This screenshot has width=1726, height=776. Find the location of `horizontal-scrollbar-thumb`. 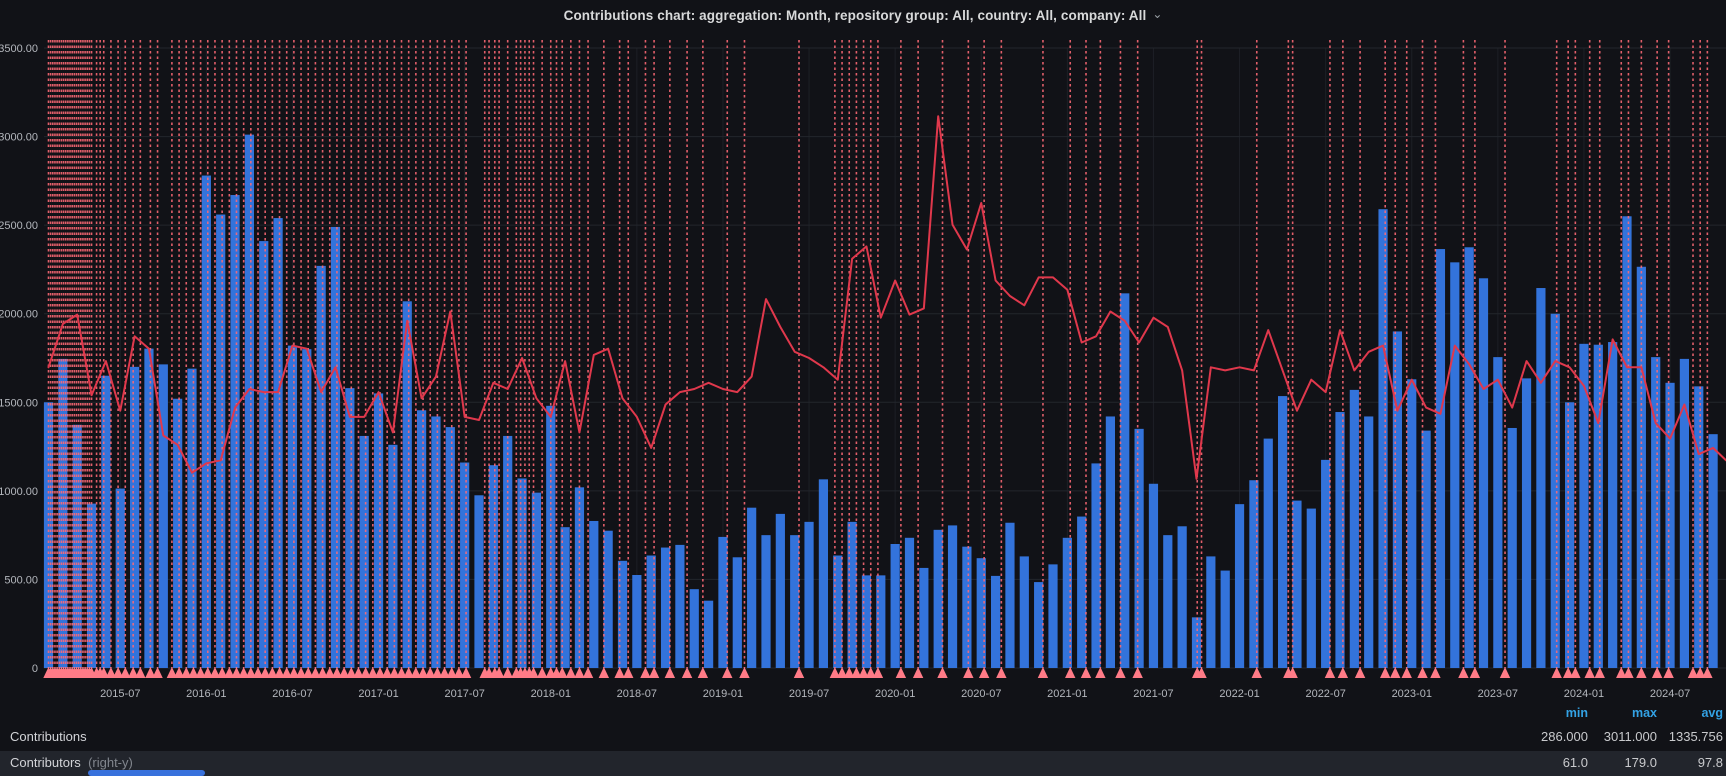

horizontal-scrollbar-thumb is located at coordinates (146, 773).